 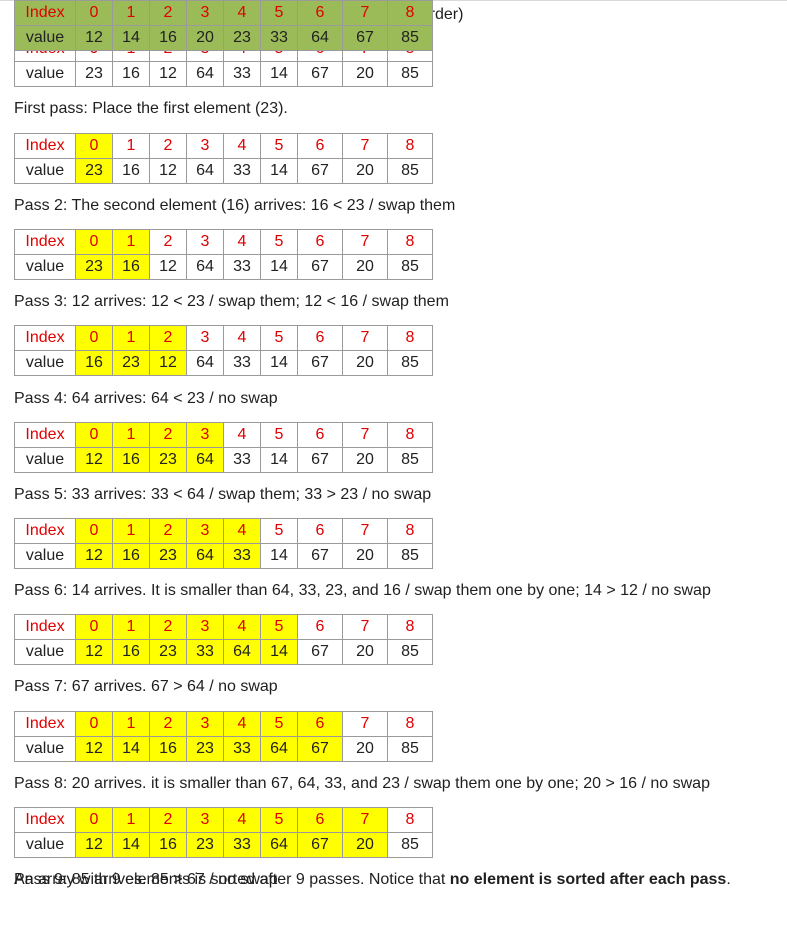 What do you see at coordinates (146, 398) in the screenshot?
I see `pass-description: Pass 4: 64 arrives: 64 < 23 / no swap` at bounding box center [146, 398].